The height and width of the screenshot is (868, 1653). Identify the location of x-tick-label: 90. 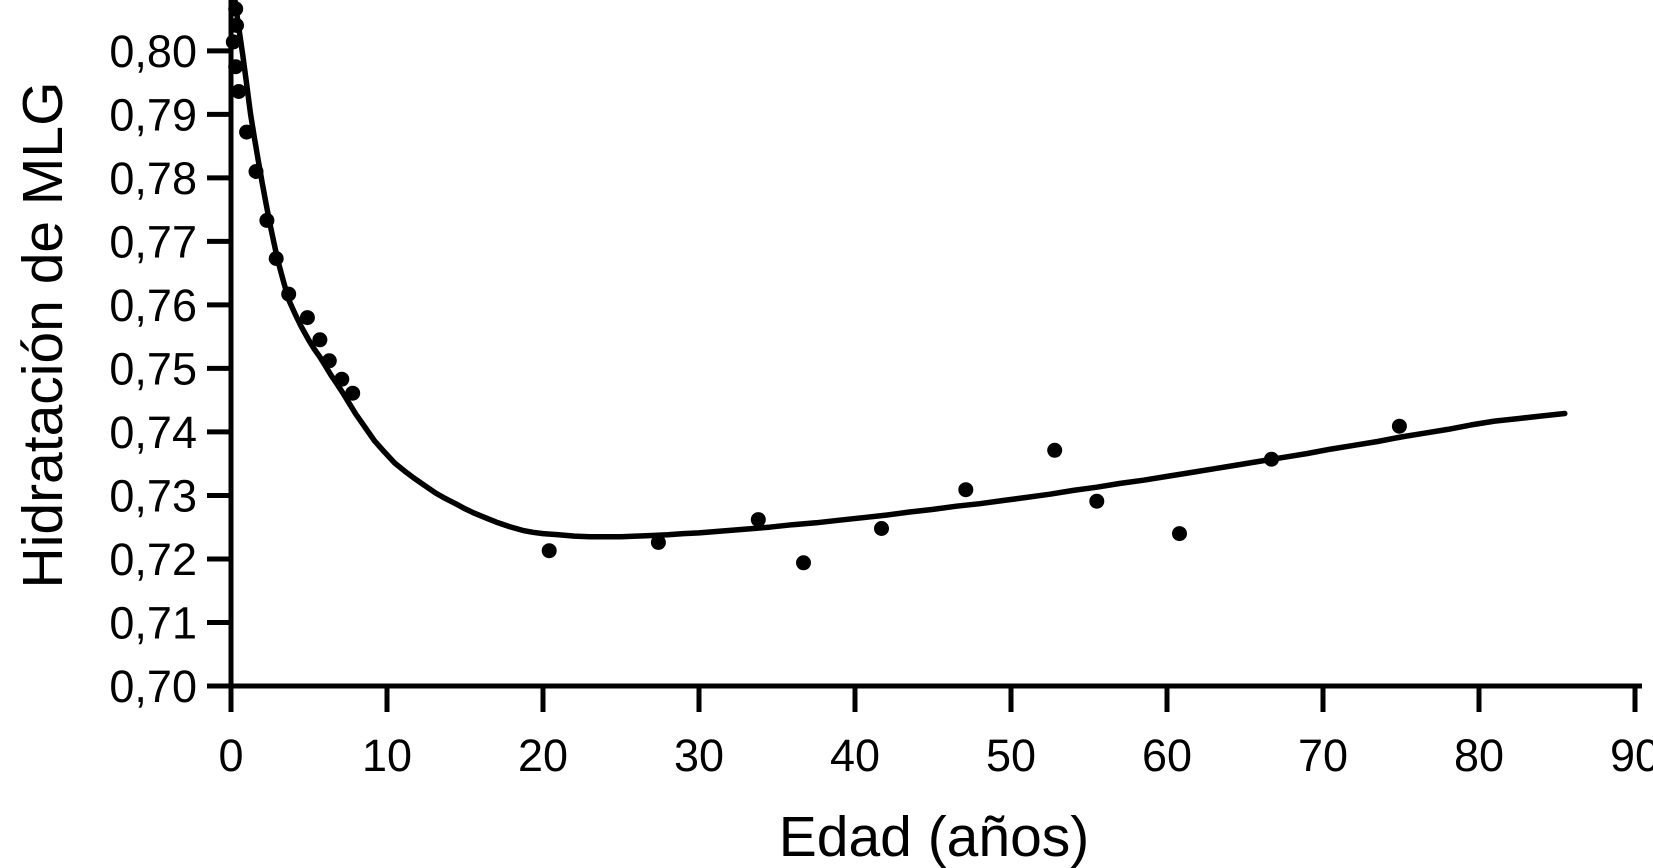
(1631, 755).